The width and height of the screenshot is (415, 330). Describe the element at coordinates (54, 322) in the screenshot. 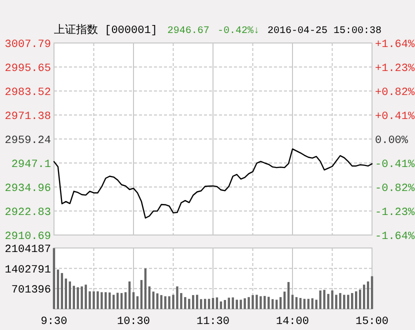

I see `x-tick-label: 9:30` at that location.